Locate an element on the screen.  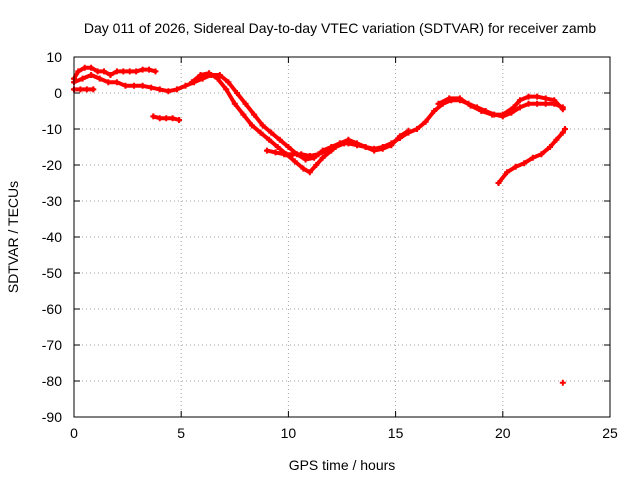
x-tick-label: 10 is located at coordinates (289, 433).